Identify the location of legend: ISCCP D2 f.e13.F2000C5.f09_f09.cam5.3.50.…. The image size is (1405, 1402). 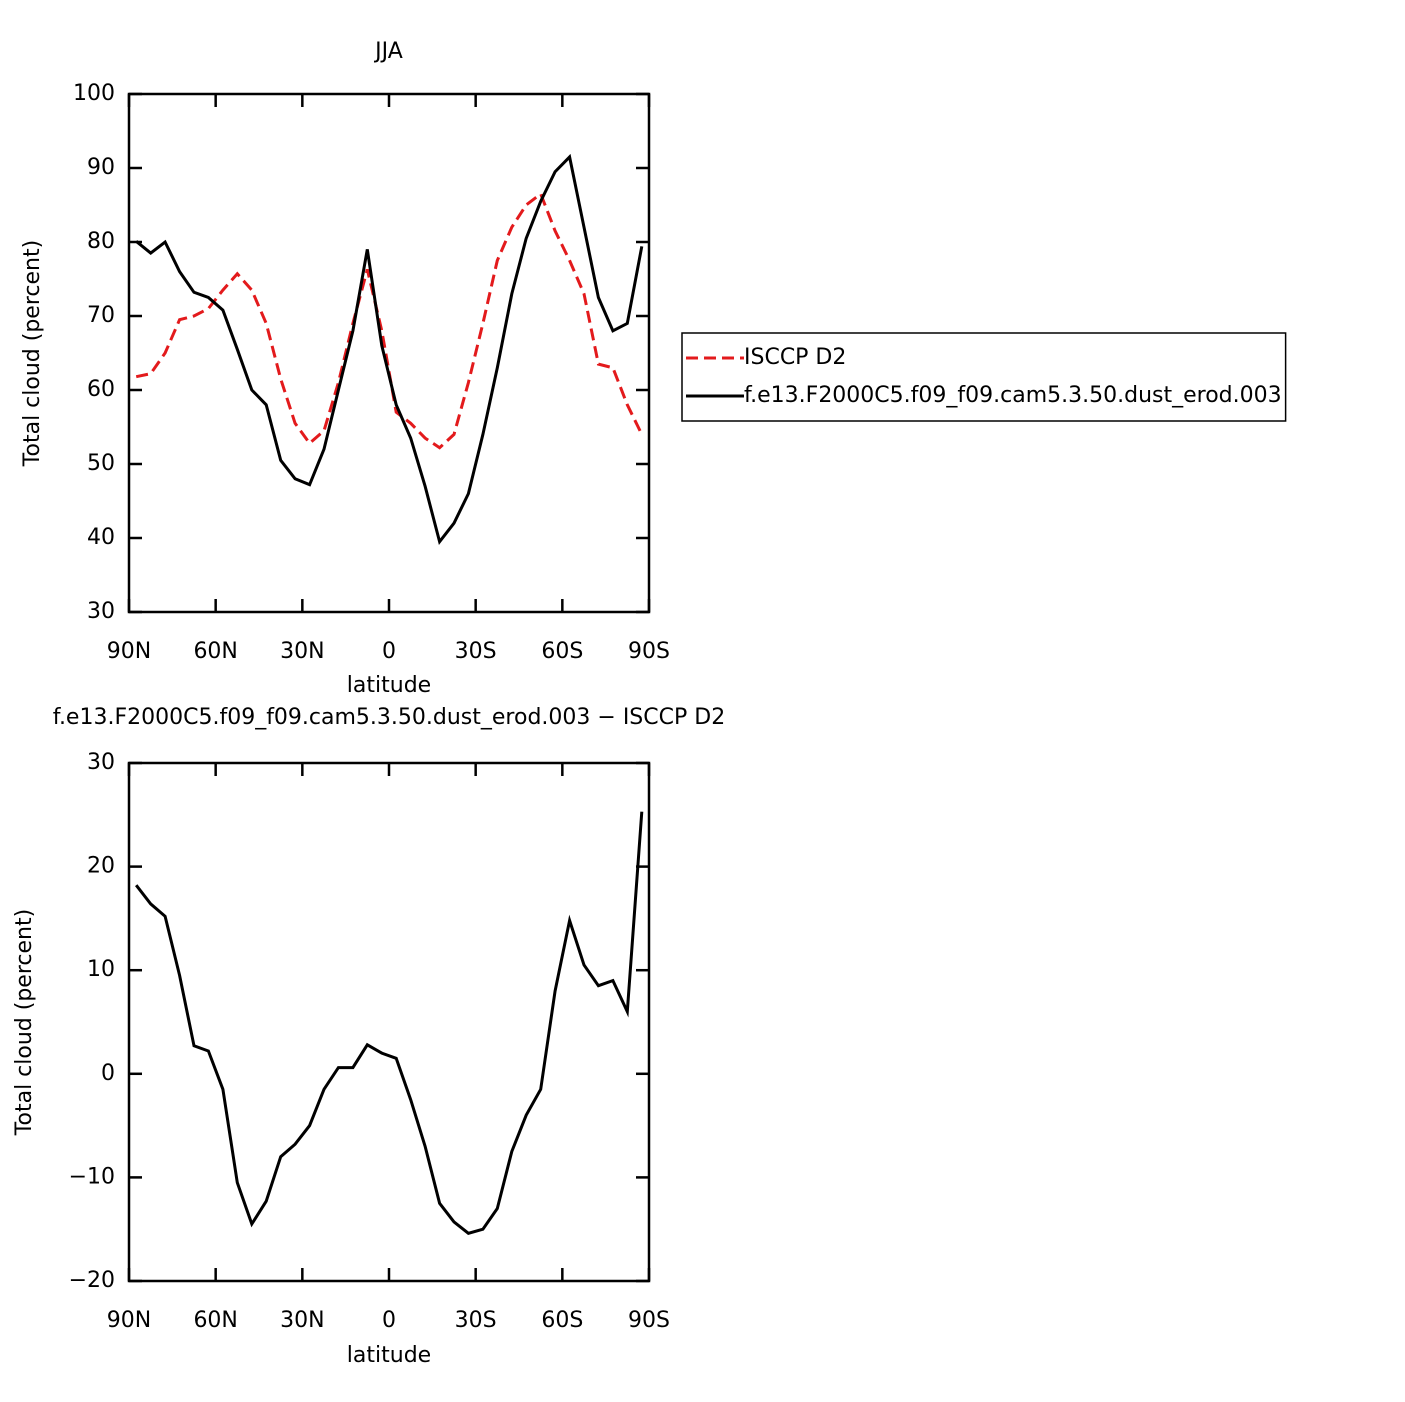
(984, 377).